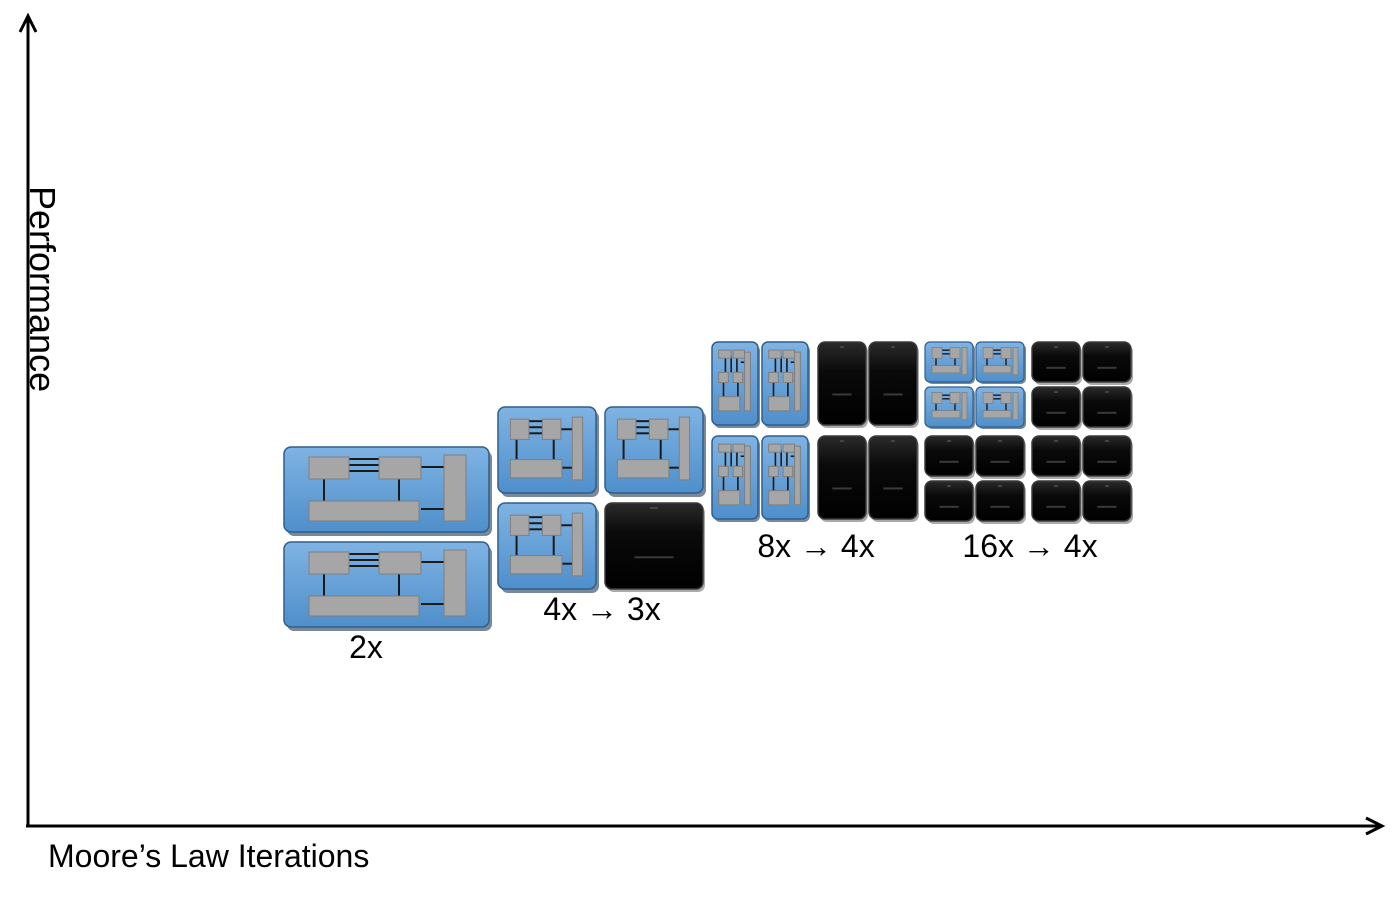 Image resolution: width=1400 pixels, height=900 pixels. I want to click on x-axis-arrowhead, so click(1375, 826).